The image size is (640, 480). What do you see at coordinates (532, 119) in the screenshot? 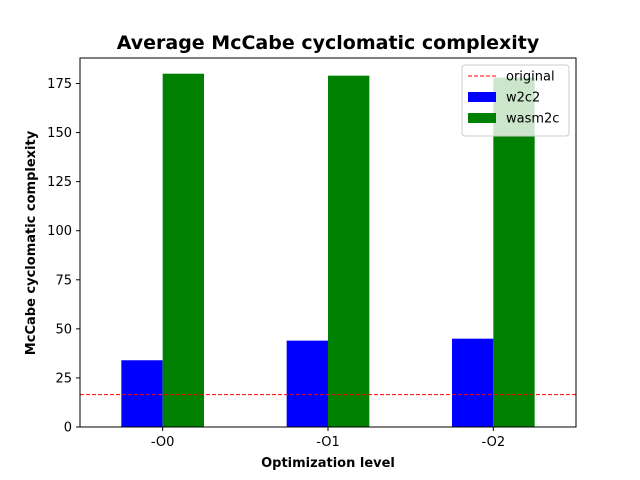
I see `legend-label-wasm2c: wasm2c` at bounding box center [532, 119].